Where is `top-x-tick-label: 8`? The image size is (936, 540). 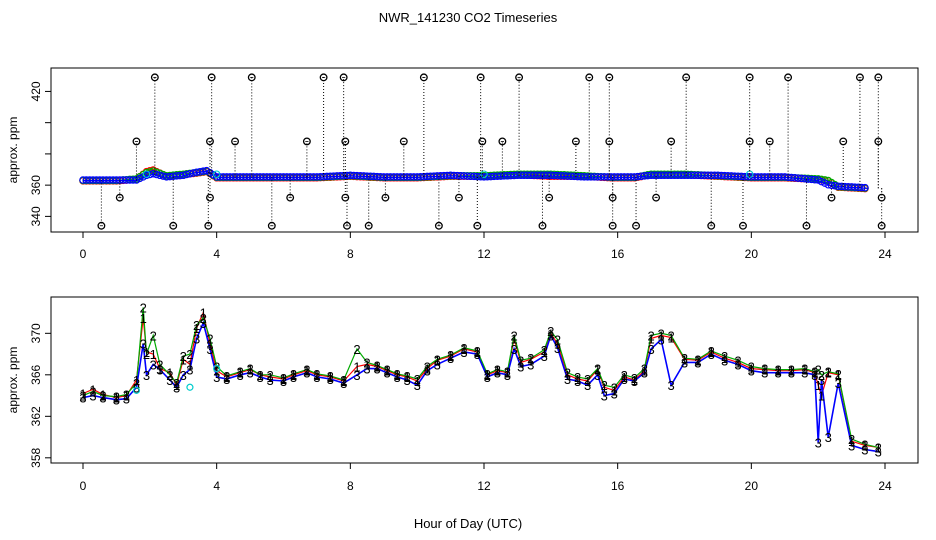
top-x-tick-label: 8 is located at coordinates (350, 254).